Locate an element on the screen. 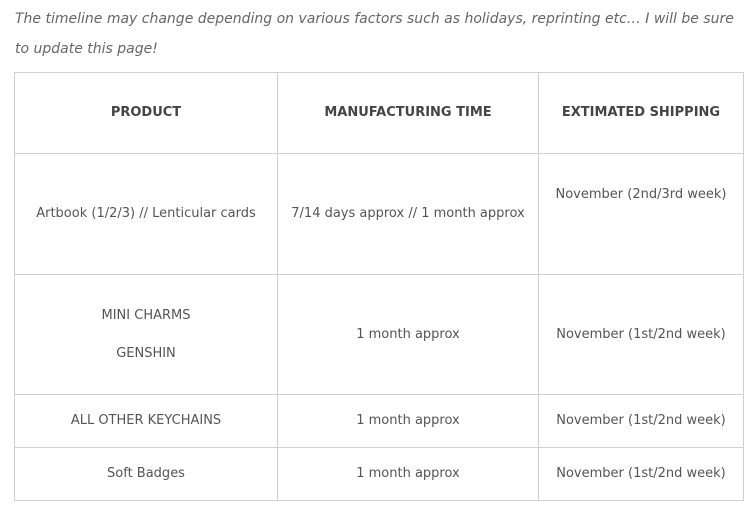 This screenshot has height=510, width=755. header-manufacturing-time: MANUFACTURING TIME is located at coordinates (408, 113).